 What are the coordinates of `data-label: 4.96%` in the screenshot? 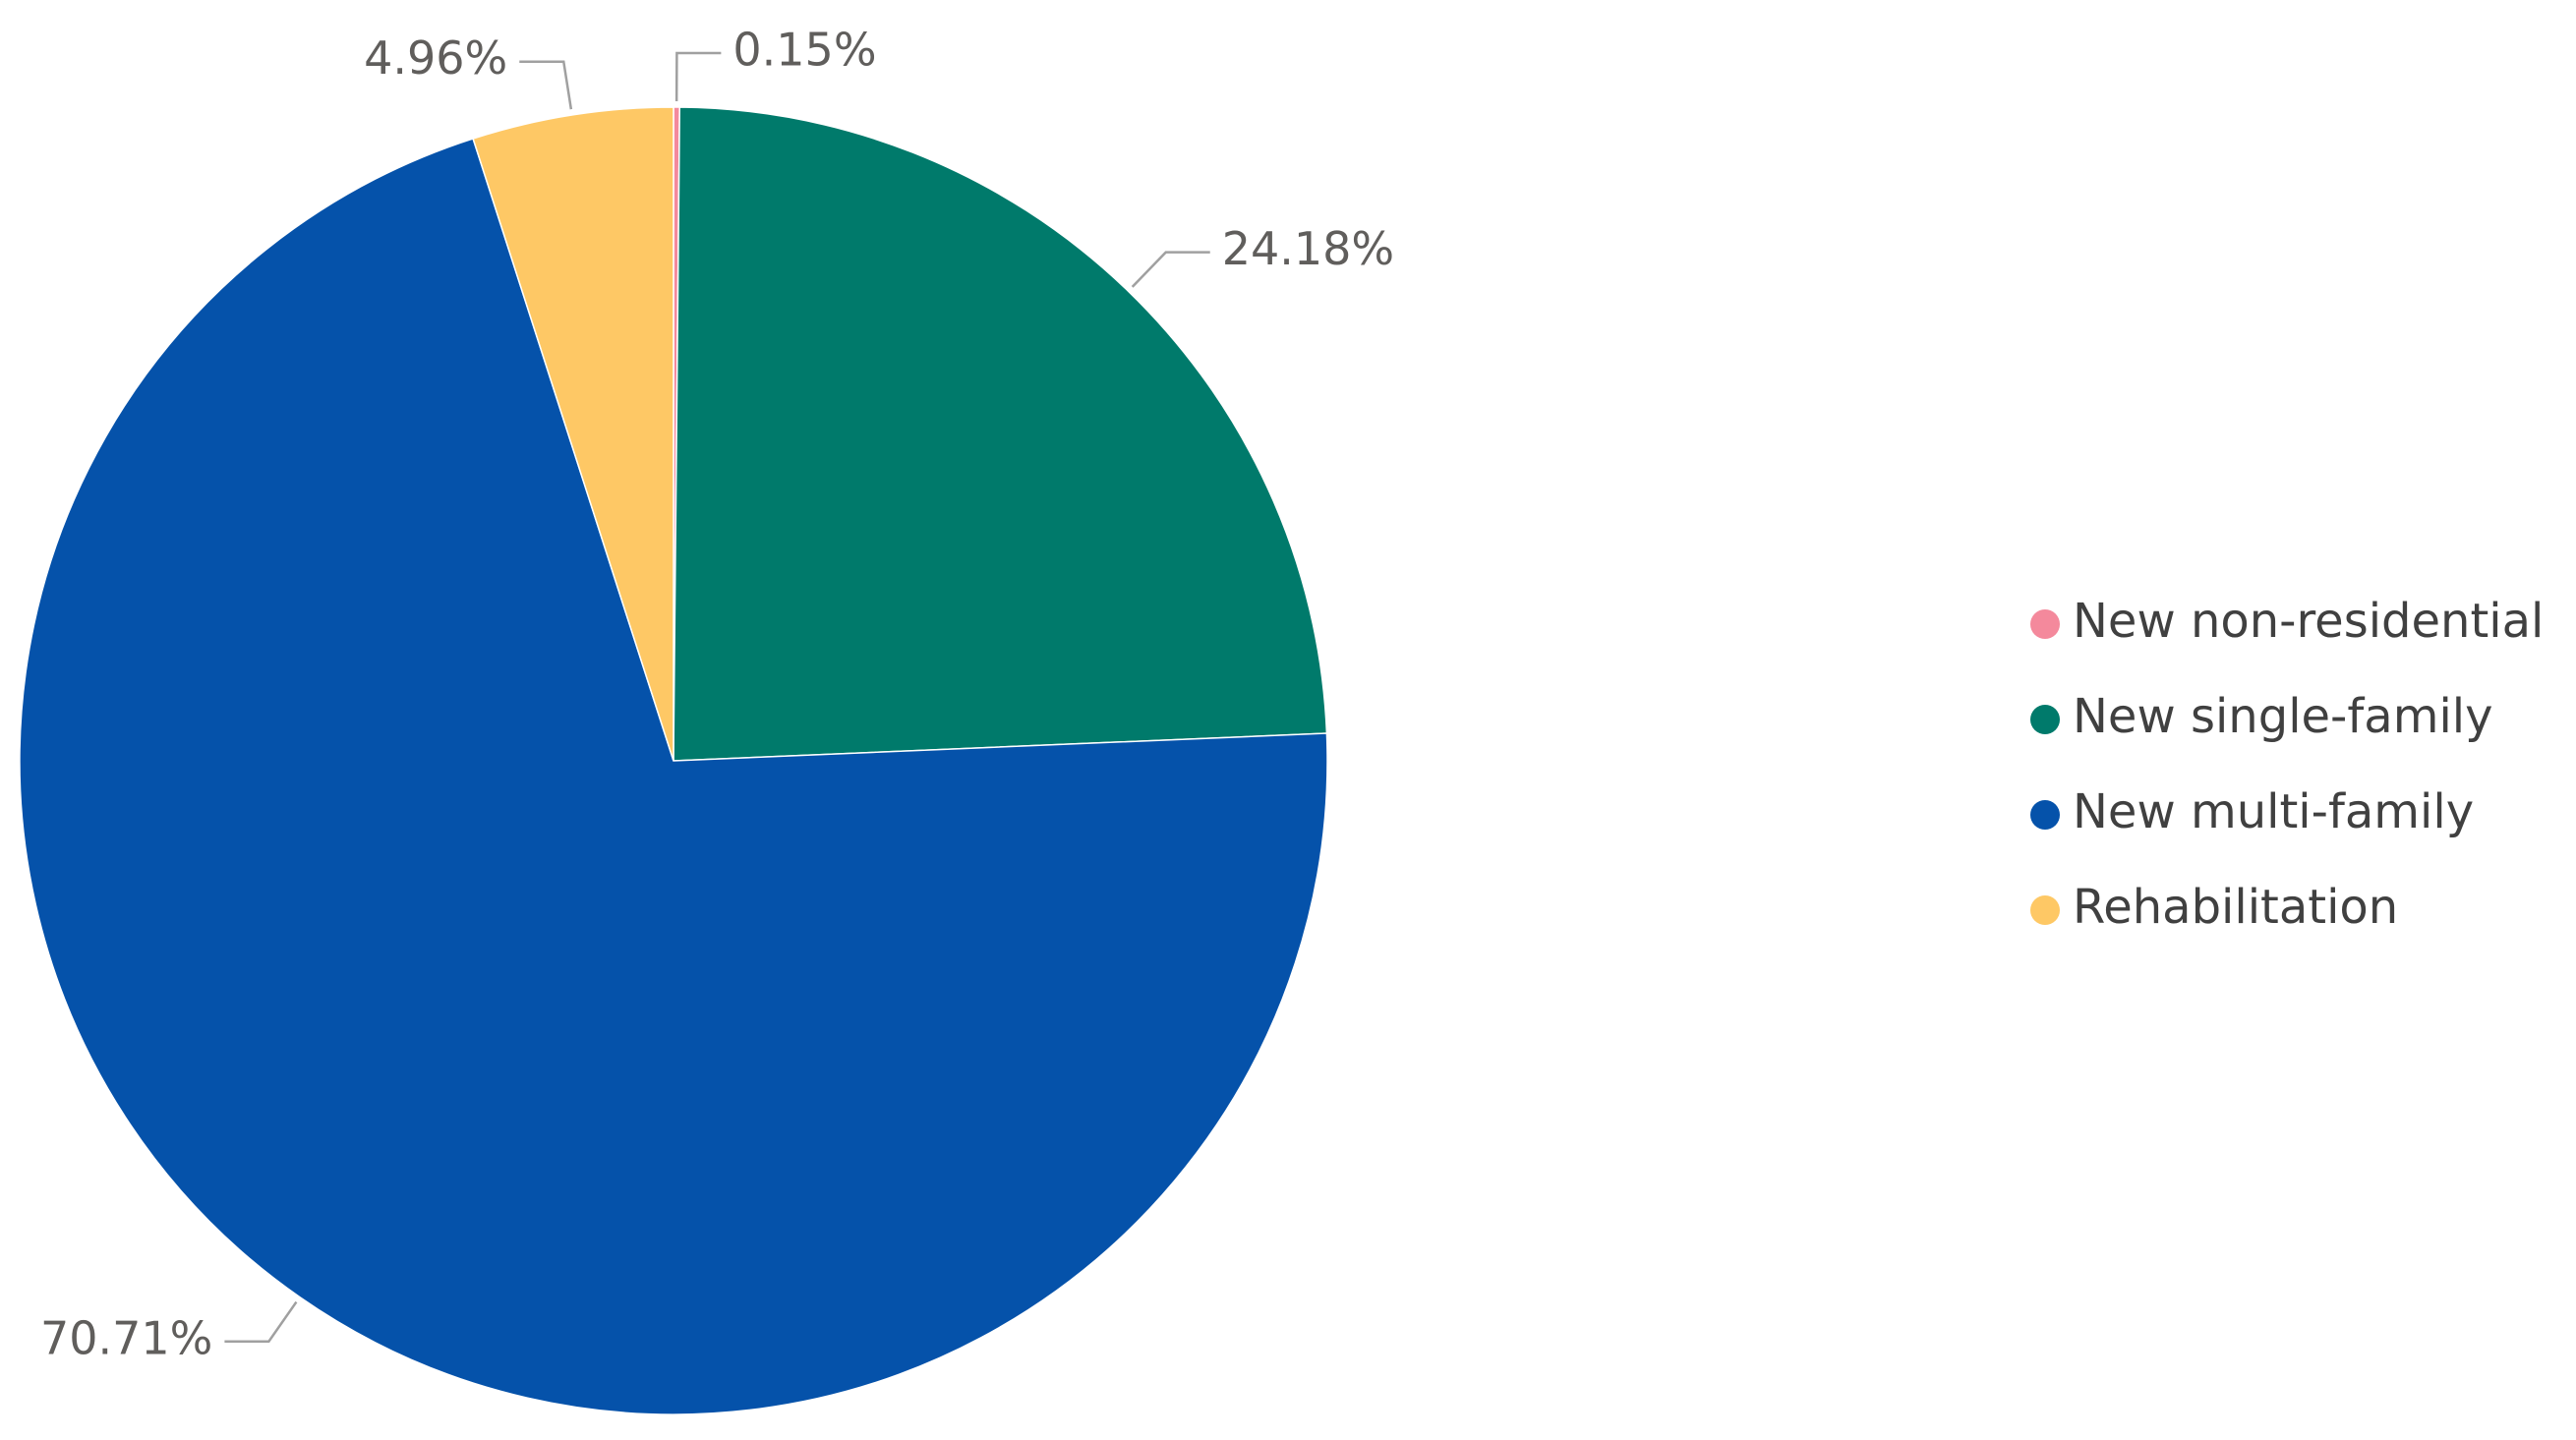 It's located at (435, 58).